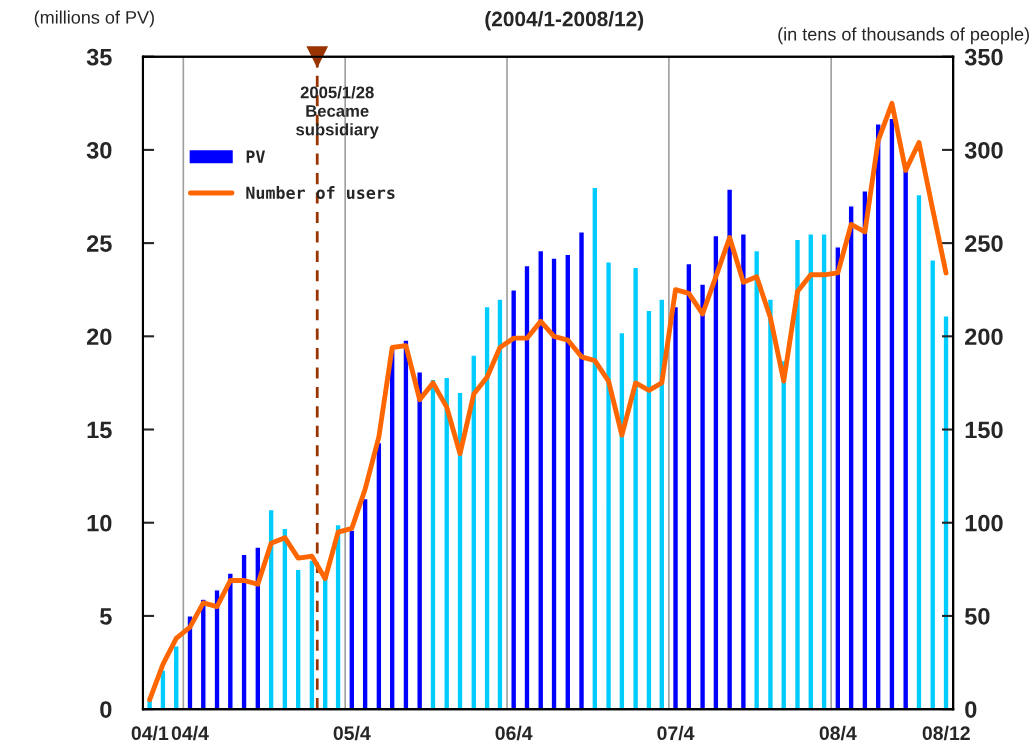  What do you see at coordinates (150, 733) in the screenshot?
I see `x-tick-label: 04/1` at bounding box center [150, 733].